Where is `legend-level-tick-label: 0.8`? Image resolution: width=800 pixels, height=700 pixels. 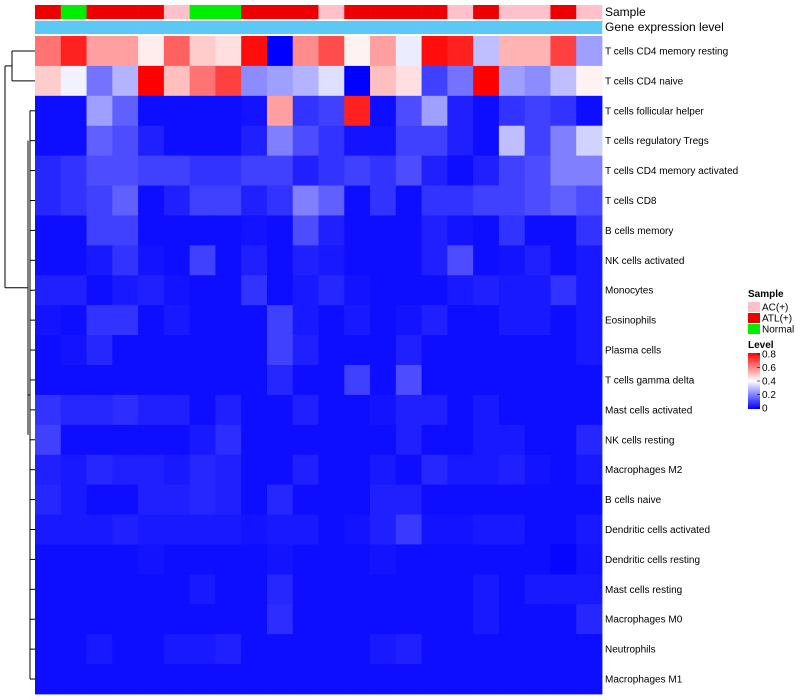 legend-level-tick-label: 0.8 is located at coordinates (769, 355).